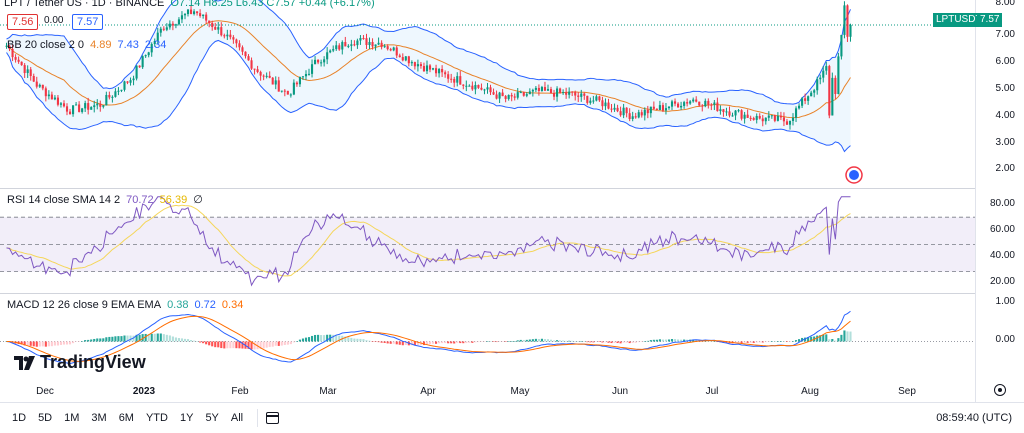 The image size is (1024, 433). What do you see at coordinates (86, 45) in the screenshot?
I see `bb-legend: BB 20 close 2 0 4.89 7.43 2.34` at bounding box center [86, 45].